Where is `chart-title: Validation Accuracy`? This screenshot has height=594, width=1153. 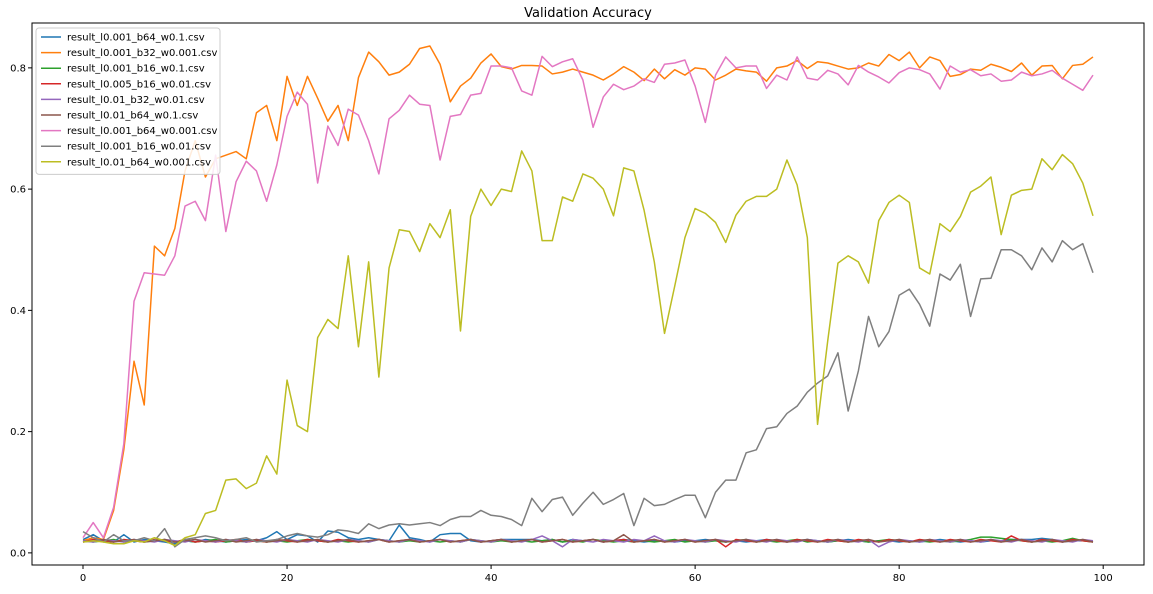 chart-title: Validation Accuracy is located at coordinates (588, 13).